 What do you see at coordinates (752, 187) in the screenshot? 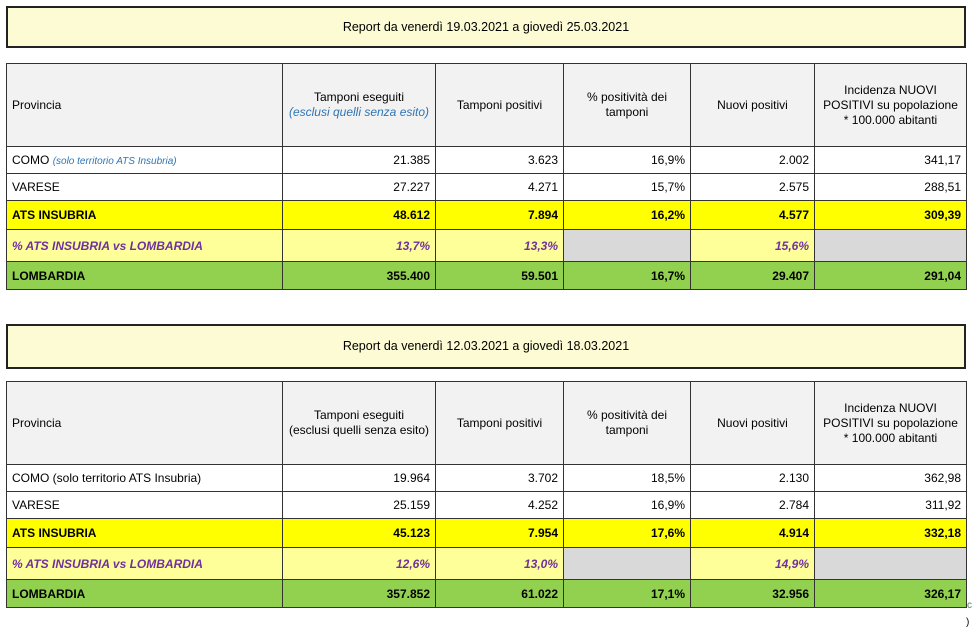
I see `cell-nuovi: 2.575` at bounding box center [752, 187].